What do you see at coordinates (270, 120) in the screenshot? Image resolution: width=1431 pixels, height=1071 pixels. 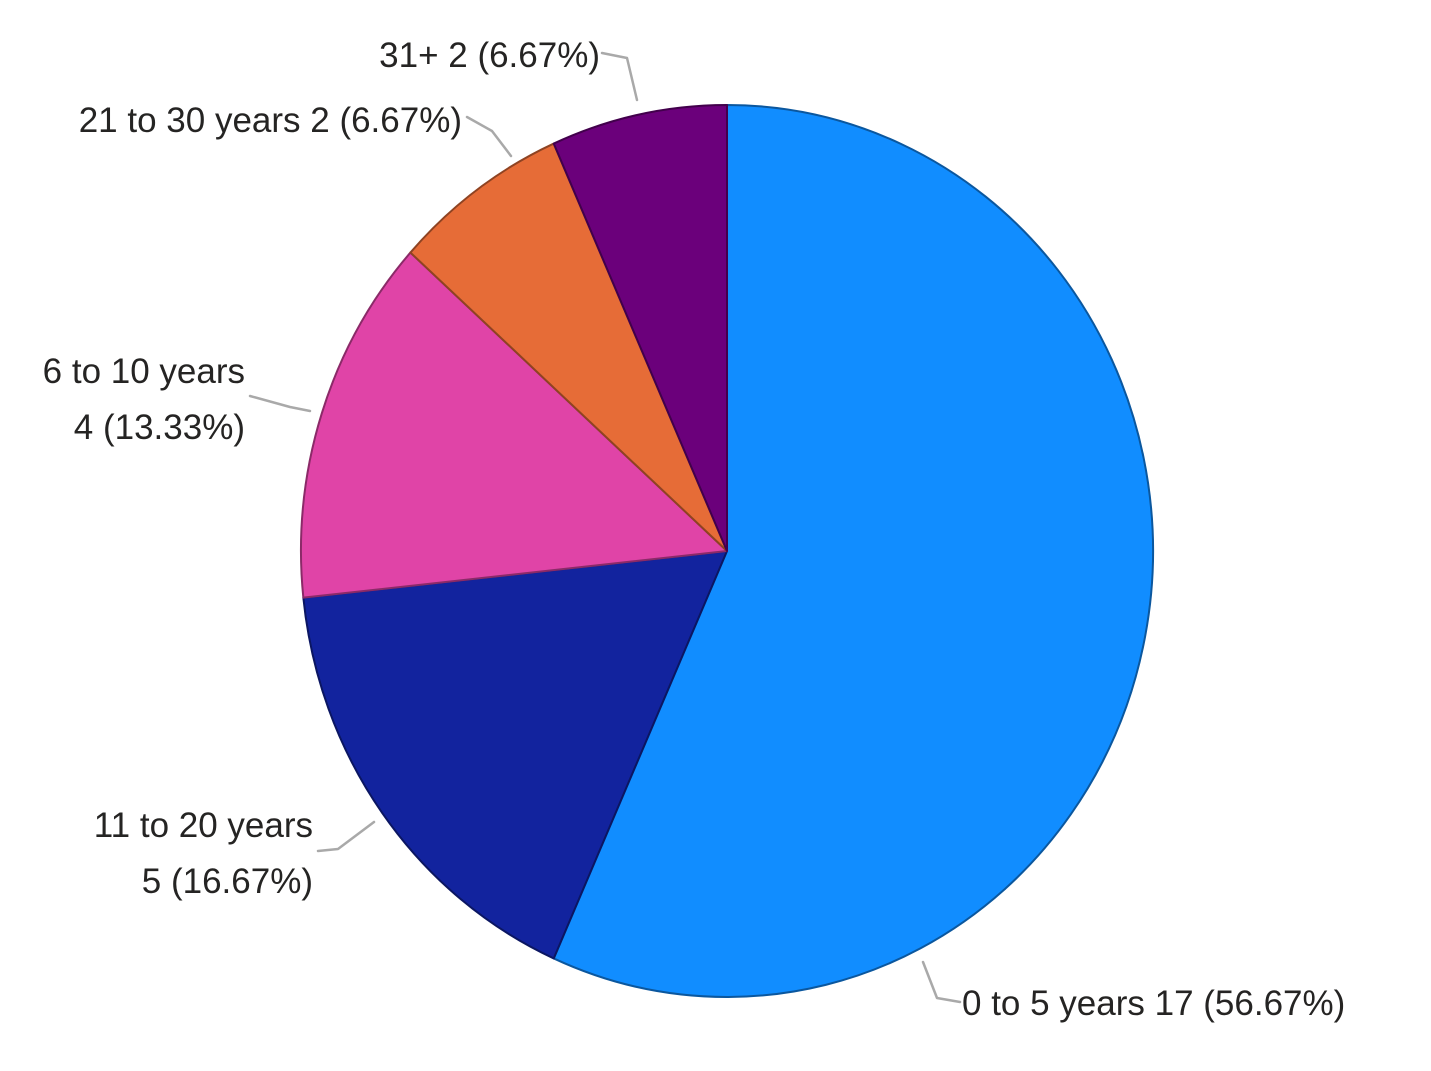 I see `slice-label-21-to-30-years: 21 to 30 years 2 (6.67%)` at bounding box center [270, 120].